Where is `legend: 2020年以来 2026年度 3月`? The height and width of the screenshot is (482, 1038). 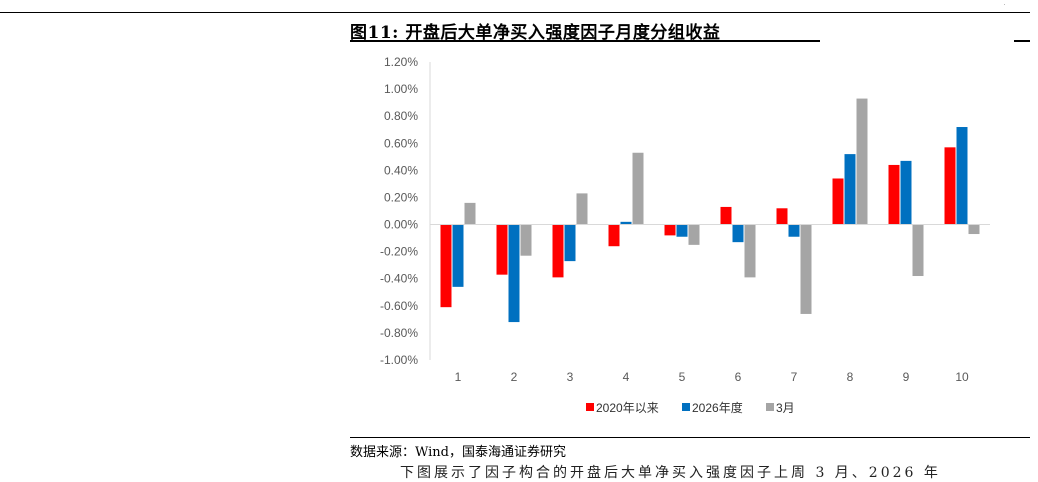
legend: 2020年以来 2026年度 3月 is located at coordinates (690, 407).